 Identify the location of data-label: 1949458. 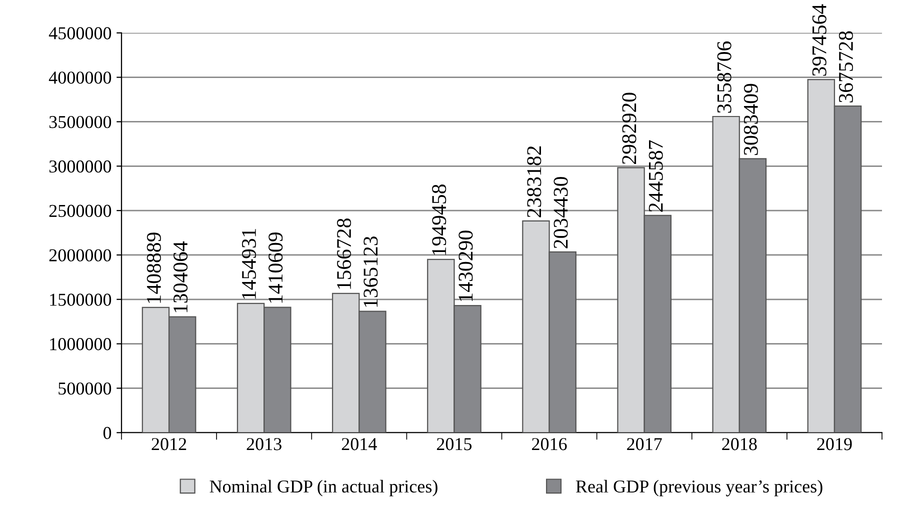
(439, 219).